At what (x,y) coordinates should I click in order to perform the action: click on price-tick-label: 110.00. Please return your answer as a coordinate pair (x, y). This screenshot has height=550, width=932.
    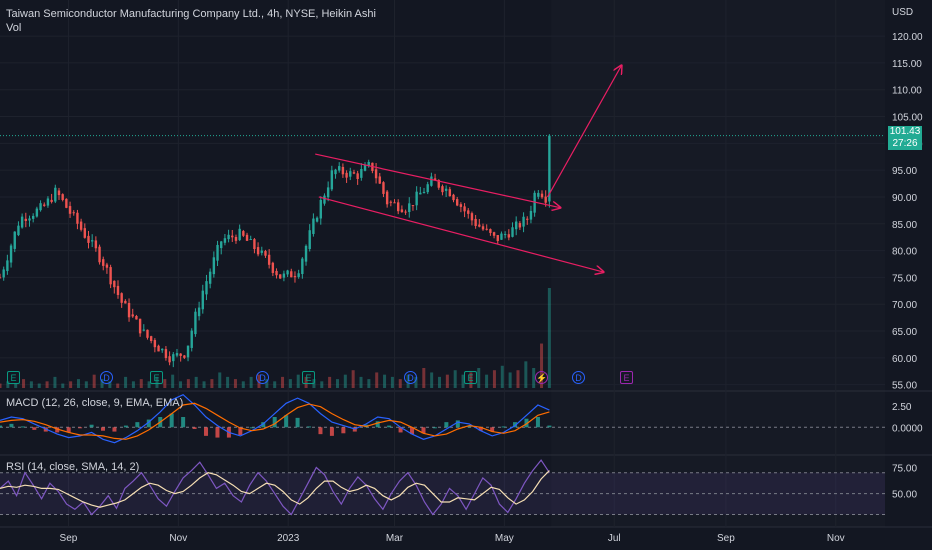
    Looking at the image, I should click on (907, 91).